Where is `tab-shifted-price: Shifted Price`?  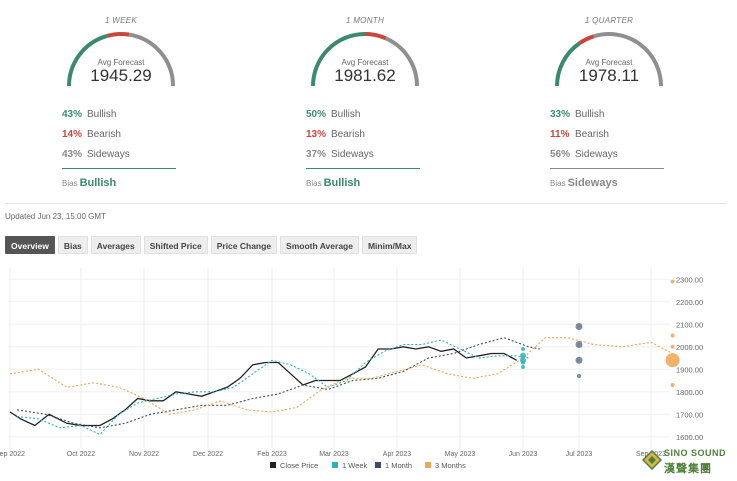 tab-shifted-price: Shifted Price is located at coordinates (175, 245).